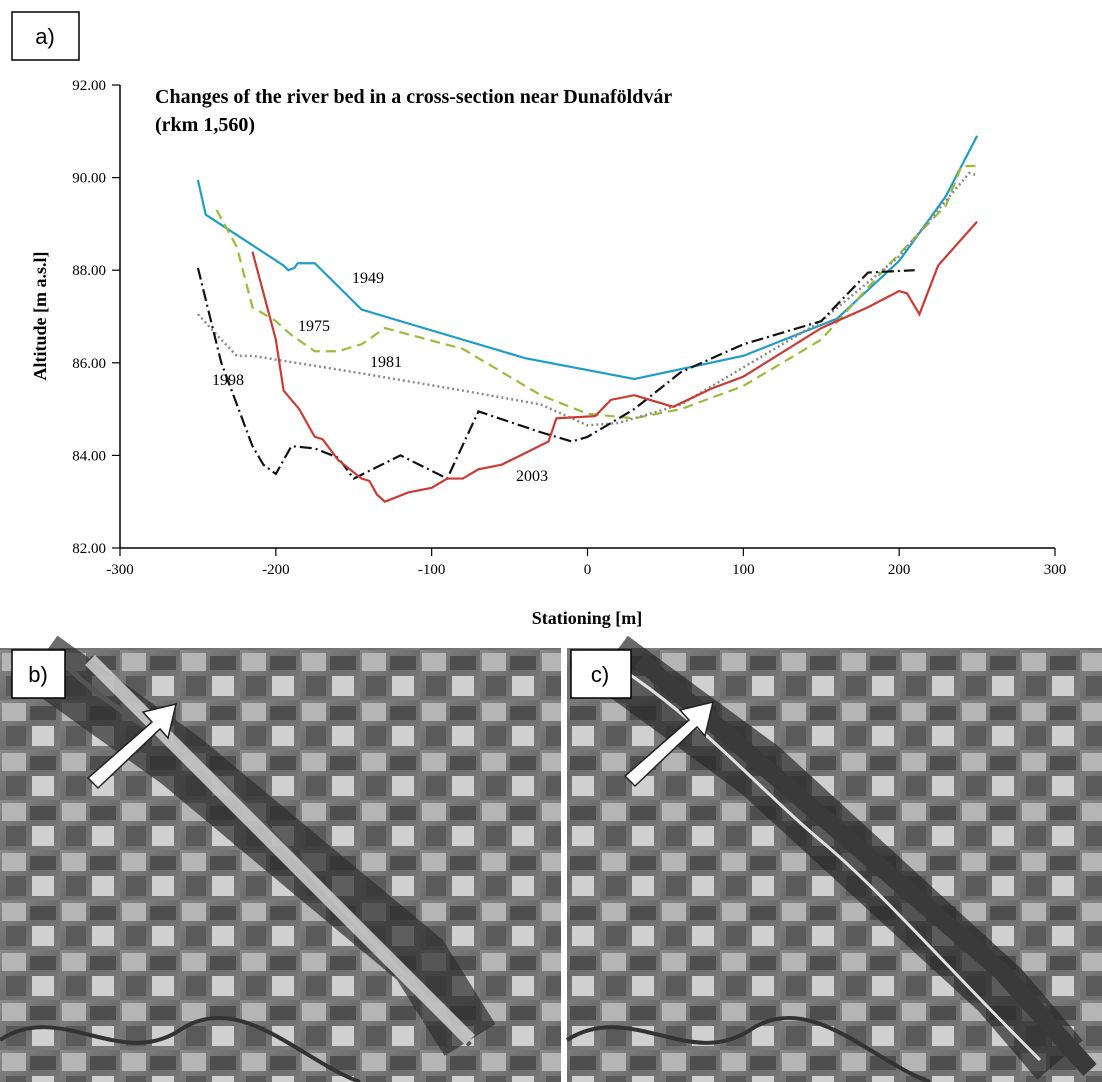 Image resolution: width=1102 pixels, height=1082 pixels. I want to click on y-tick-label: 92.00, so click(89, 86).